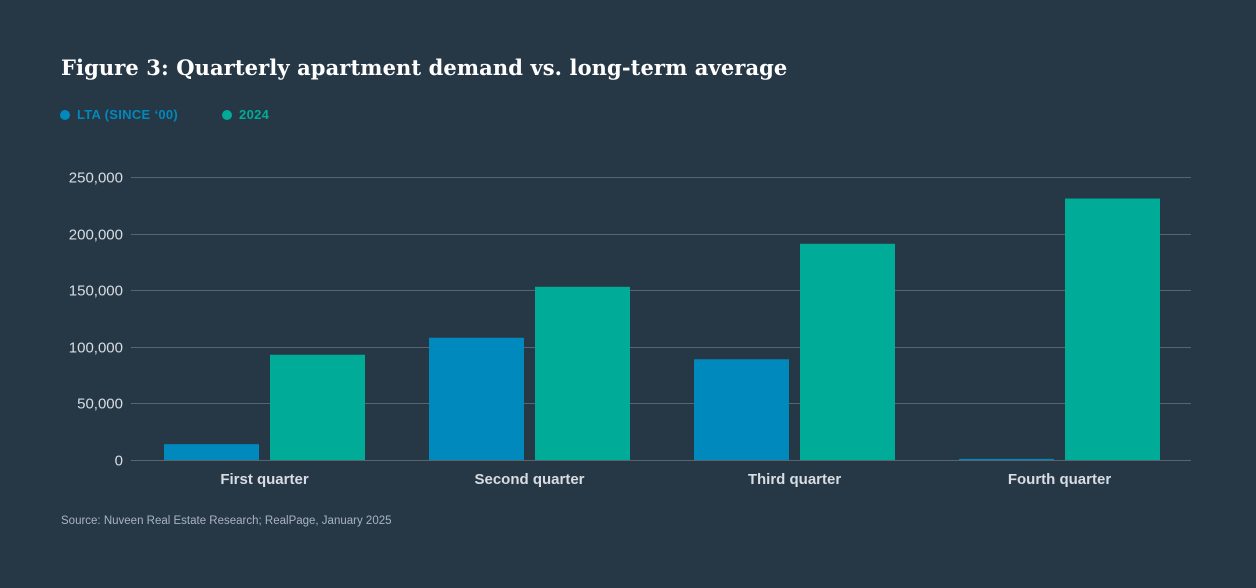 This screenshot has width=1256, height=588. Describe the element at coordinates (96, 178) in the screenshot. I see `y-tick-label: 250,000` at that location.